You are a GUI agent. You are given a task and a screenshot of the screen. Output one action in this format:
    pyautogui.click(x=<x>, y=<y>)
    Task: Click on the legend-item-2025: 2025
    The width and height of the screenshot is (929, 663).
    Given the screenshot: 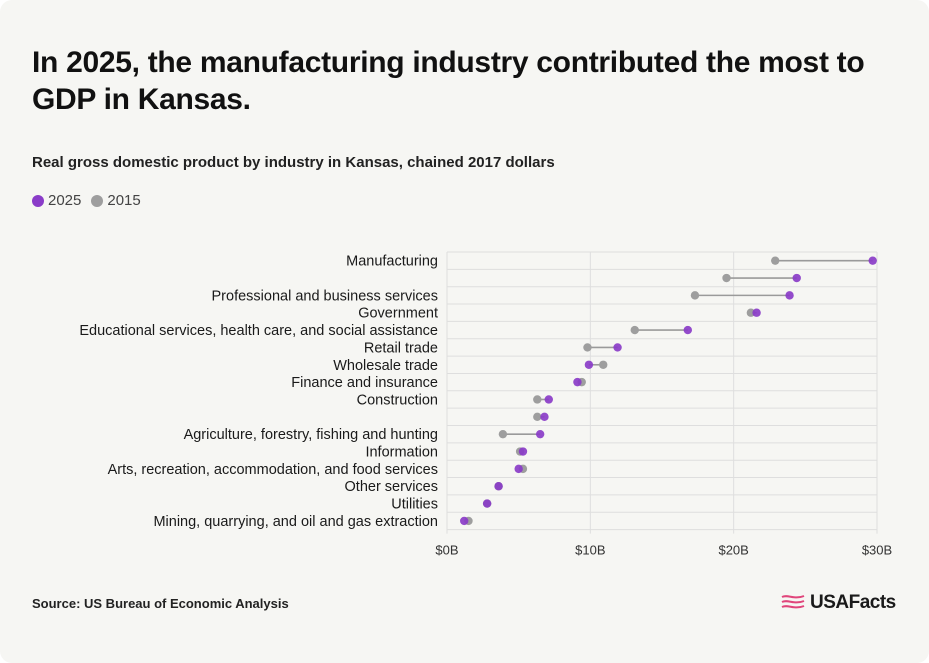 What is the action you would take?
    pyautogui.click(x=56, y=200)
    